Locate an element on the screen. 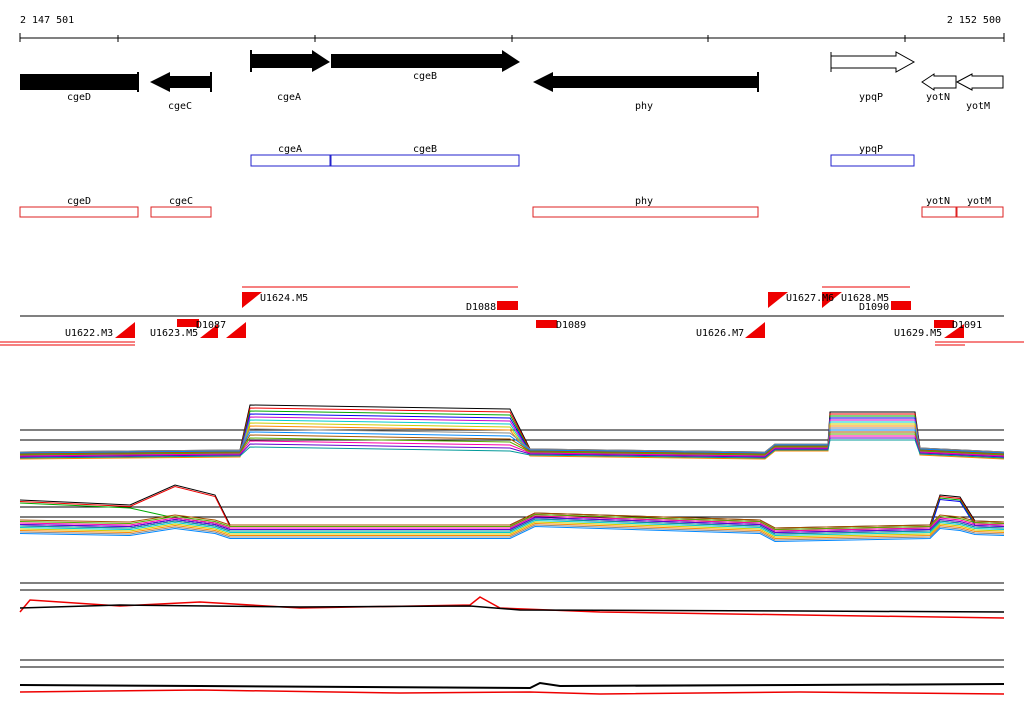 This screenshot has width=1024, height=718. ruler-start: 2 147 501 is located at coordinates (47, 20).